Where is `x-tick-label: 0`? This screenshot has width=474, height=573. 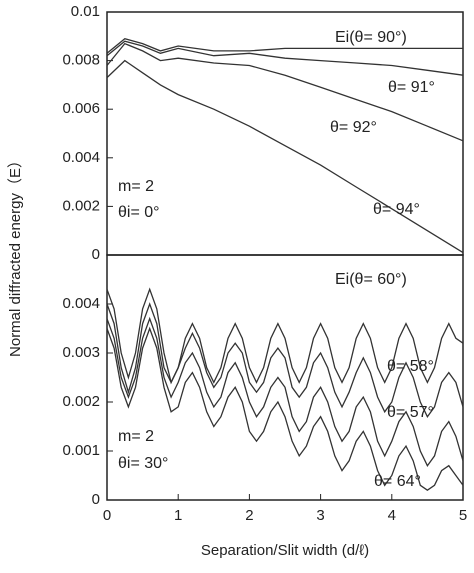
x-tick-label: 0 is located at coordinates (107, 515).